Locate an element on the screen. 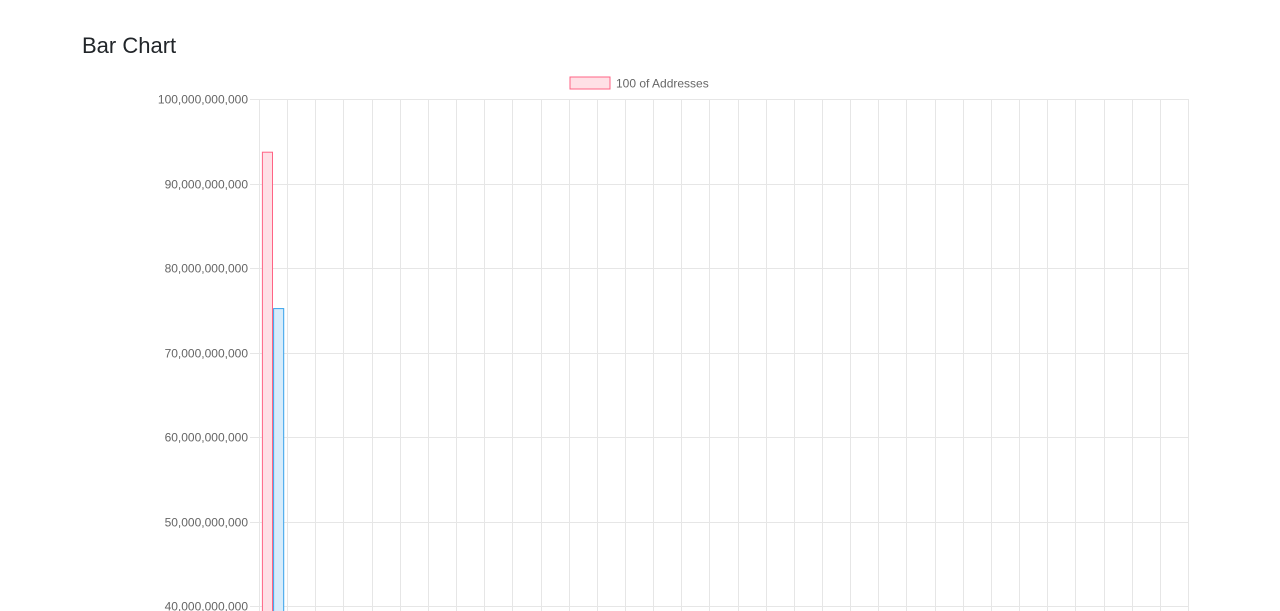 The width and height of the screenshot is (1280, 611). chart-legend: 100 of Addresses is located at coordinates (639, 83).